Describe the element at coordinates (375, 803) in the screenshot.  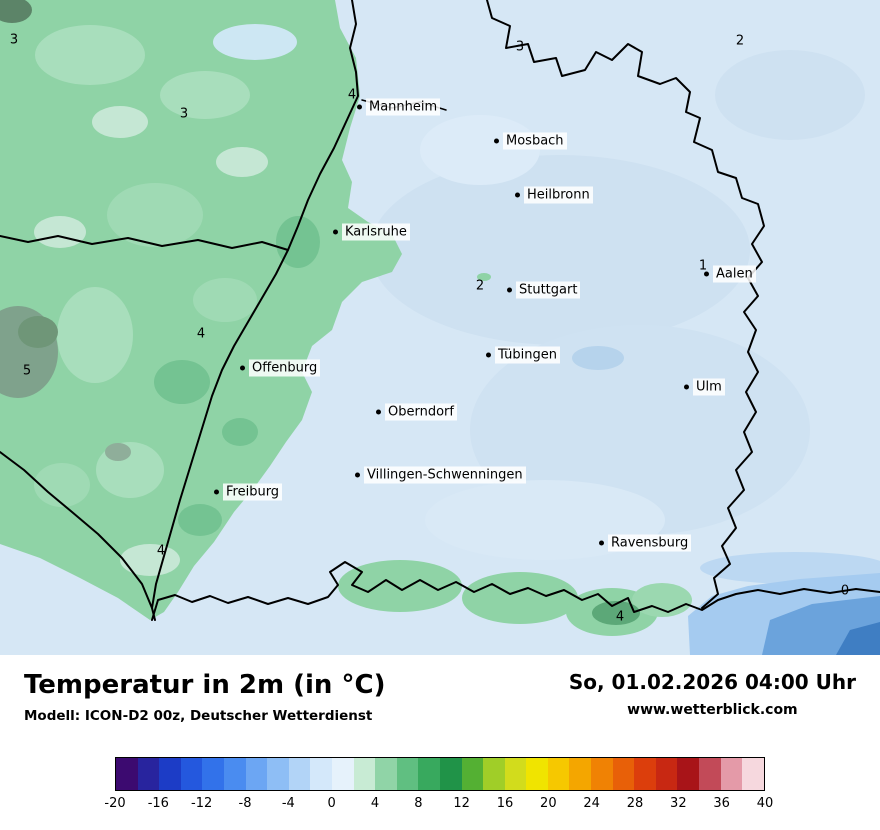
I see `legend-tick-label: 4` at that location.